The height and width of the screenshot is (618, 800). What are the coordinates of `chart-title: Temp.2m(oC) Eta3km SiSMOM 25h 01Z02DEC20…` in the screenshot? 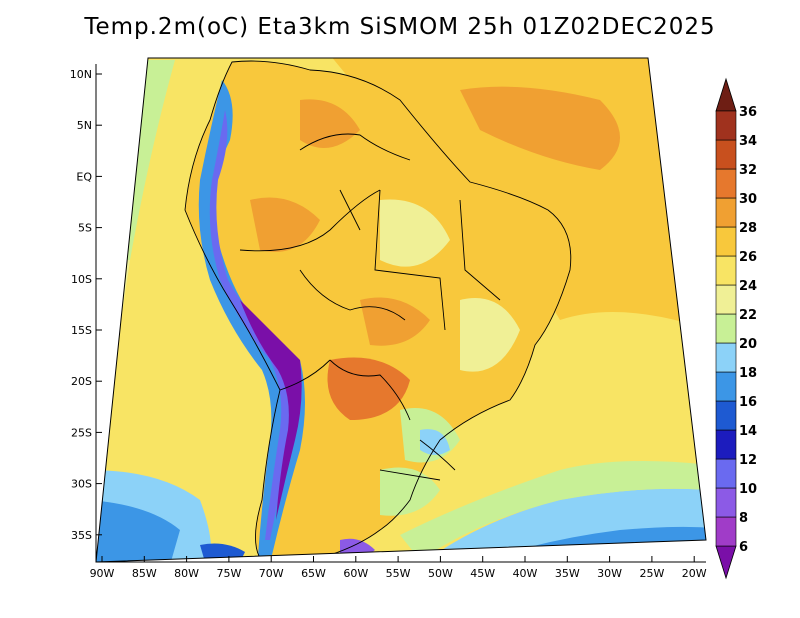 It's located at (400, 27).